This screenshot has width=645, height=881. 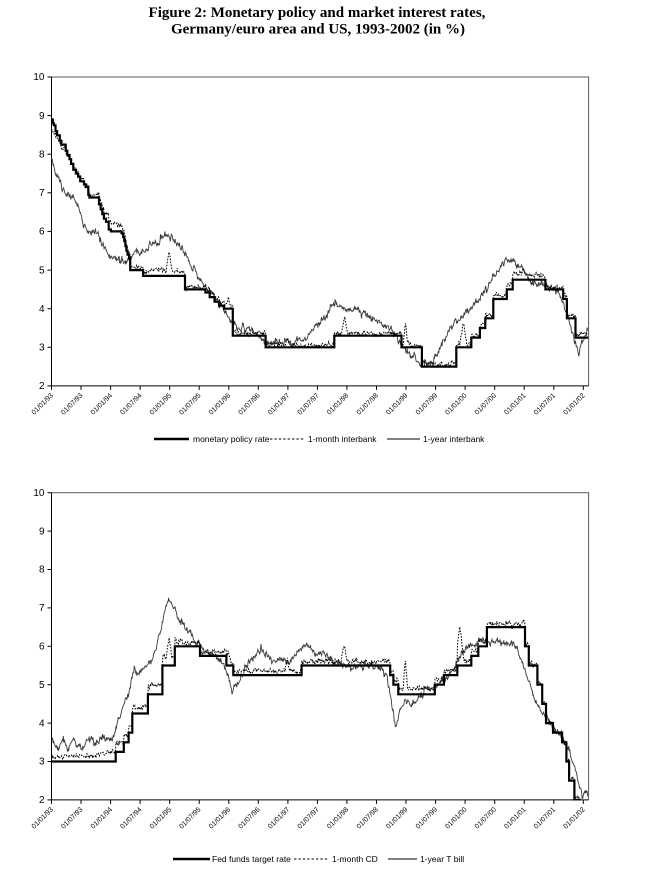 What do you see at coordinates (231, 439) in the screenshot?
I see `svg-text: monetary policy rate` at bounding box center [231, 439].